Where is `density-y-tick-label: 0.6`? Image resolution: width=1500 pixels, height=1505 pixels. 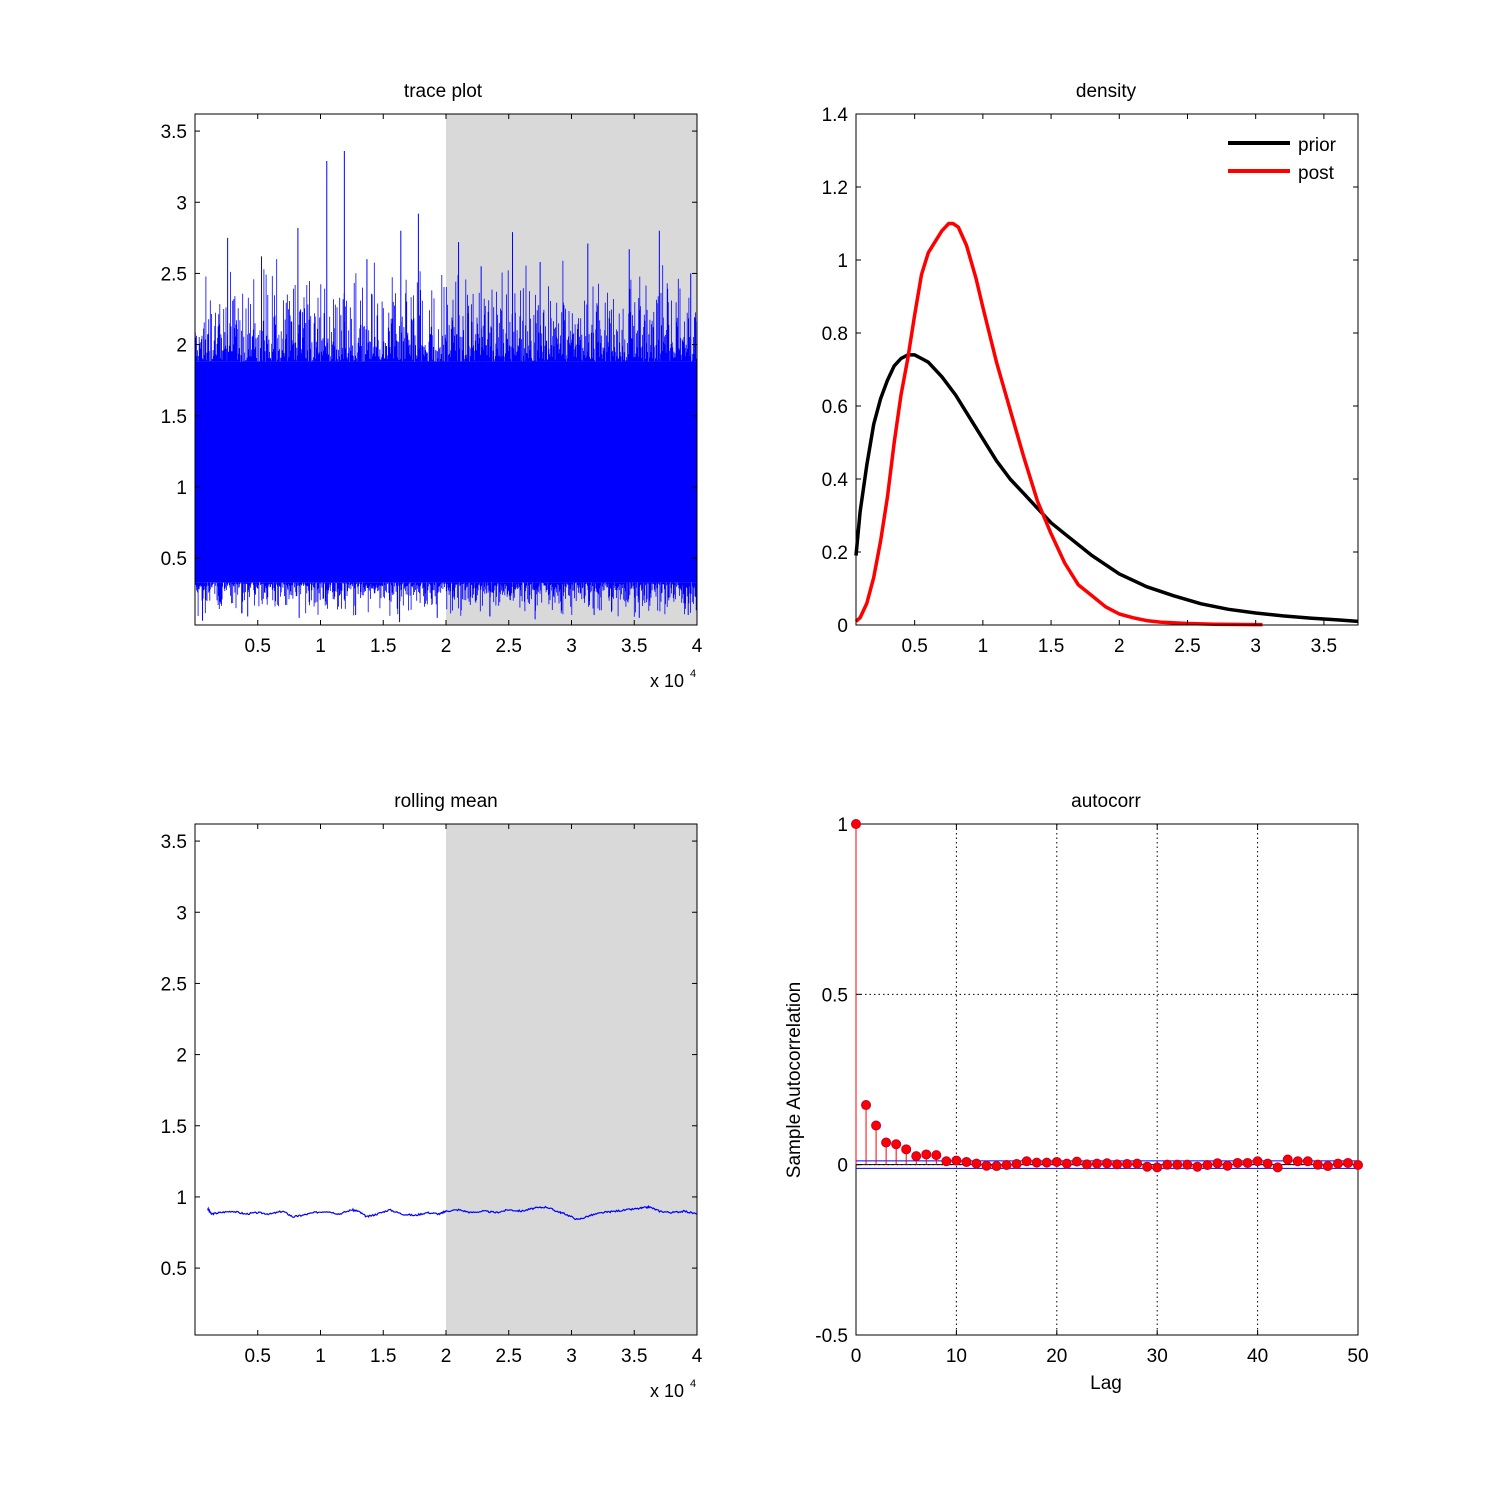 density-y-tick-label: 0.6 is located at coordinates (835, 407).